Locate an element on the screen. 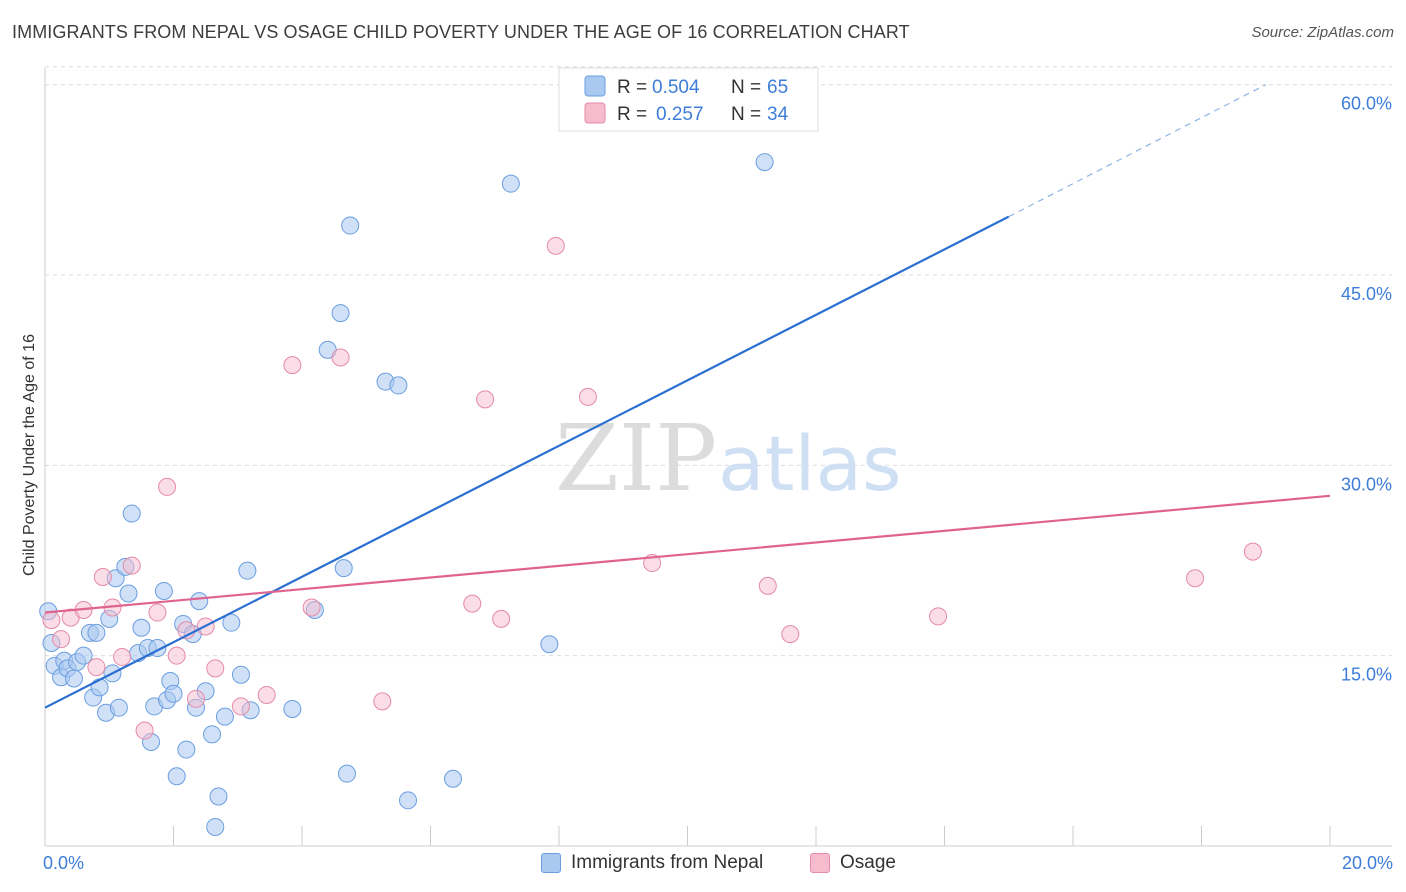 The height and width of the screenshot is (892, 1406). legend-item-nepal: Immigrants from Nepal is located at coordinates (652, 863).